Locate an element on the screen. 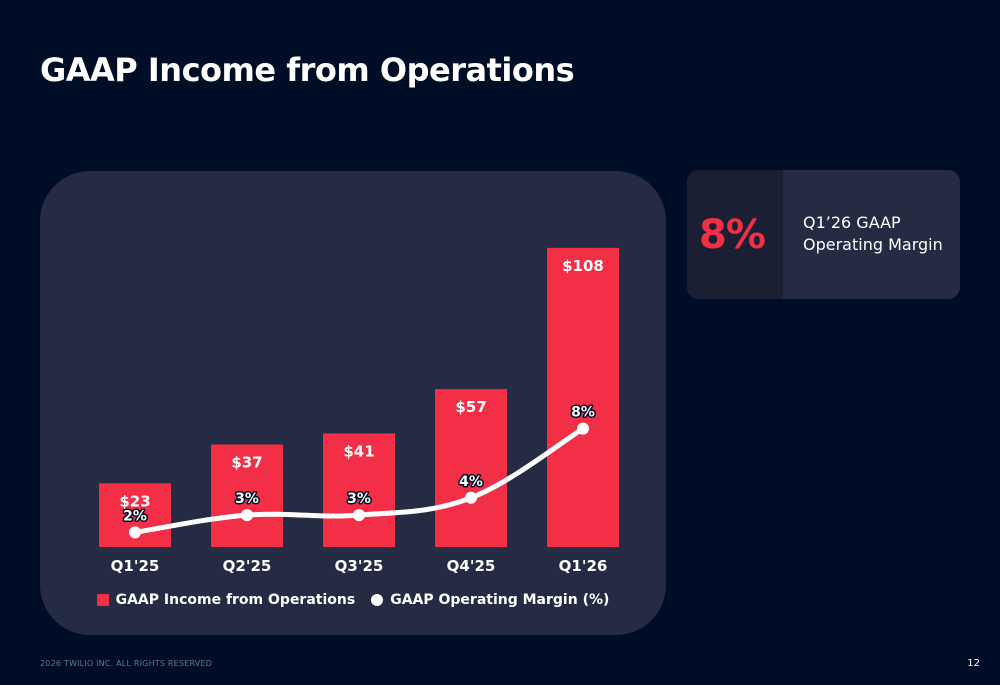 The height and width of the screenshot is (685, 1000). kpi-caption-line1: Q1’26 GAAP is located at coordinates (852, 222).